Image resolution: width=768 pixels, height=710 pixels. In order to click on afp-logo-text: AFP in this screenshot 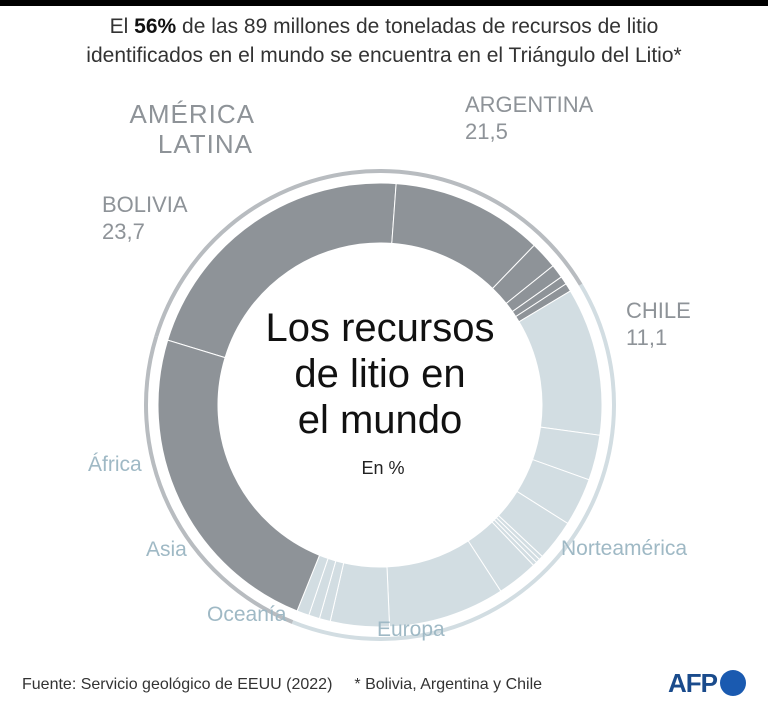, I will do `click(693, 682)`.